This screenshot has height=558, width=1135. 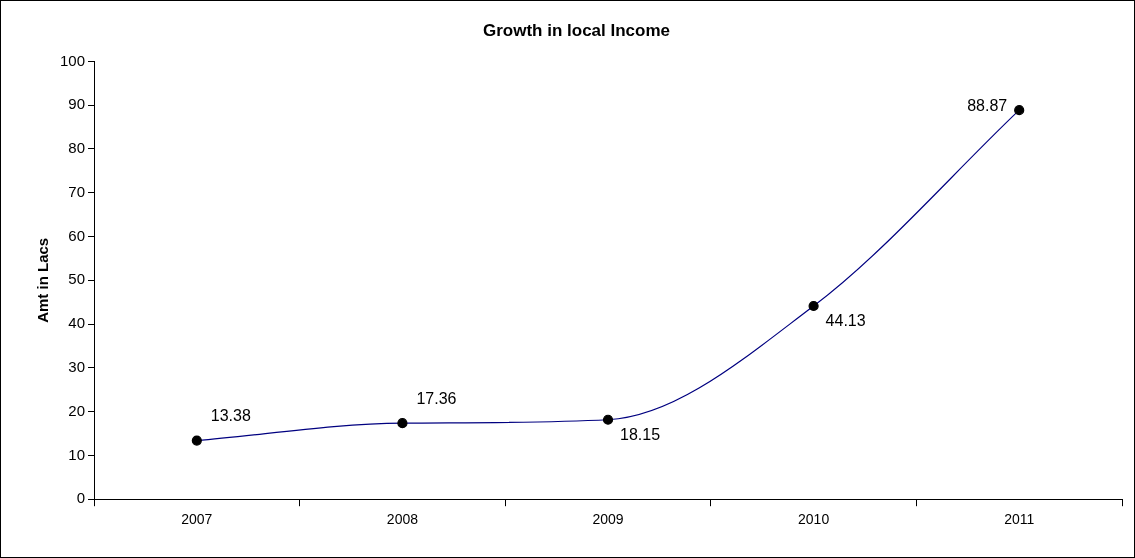 I want to click on y-tick-label: 10, so click(x=77, y=454).